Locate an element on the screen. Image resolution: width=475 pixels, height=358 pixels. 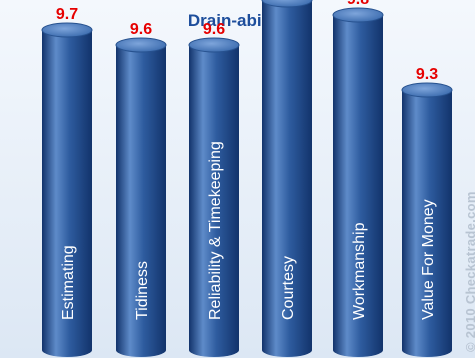
category-label-reliability-timekeeping: Reliability & Timekeeping is located at coordinates (215, 230).